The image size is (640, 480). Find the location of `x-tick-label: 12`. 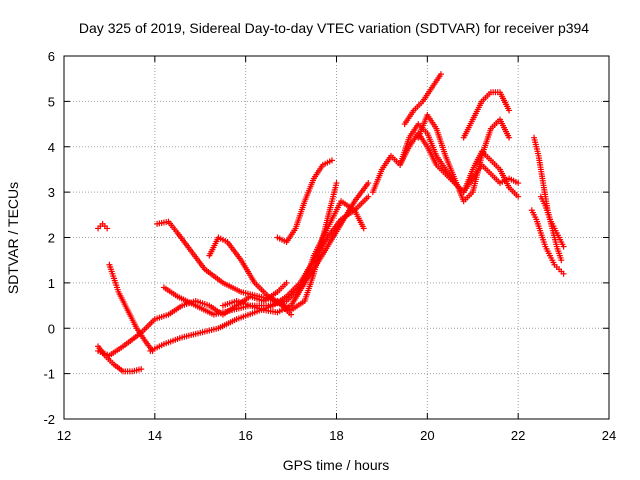

x-tick-label: 12 is located at coordinates (64, 435).